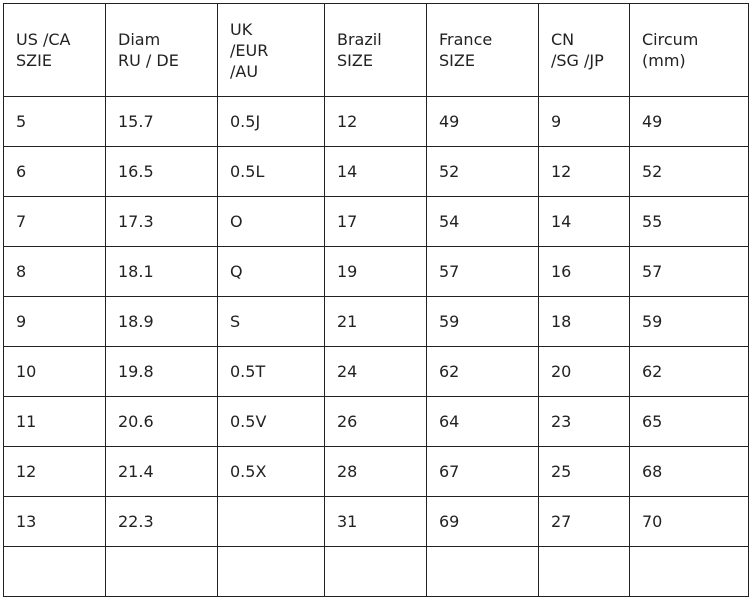  I want to click on table-row: 12 21.4 0.5X 28 67 25 68, so click(376, 471).